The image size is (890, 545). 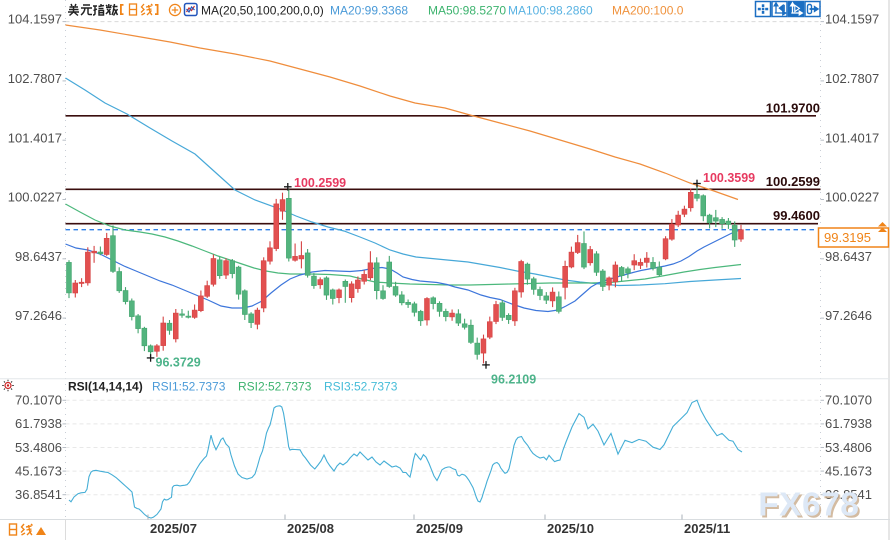 What do you see at coordinates (729, 178) in the screenshot?
I see `svg-text: 100.3599` at bounding box center [729, 178].